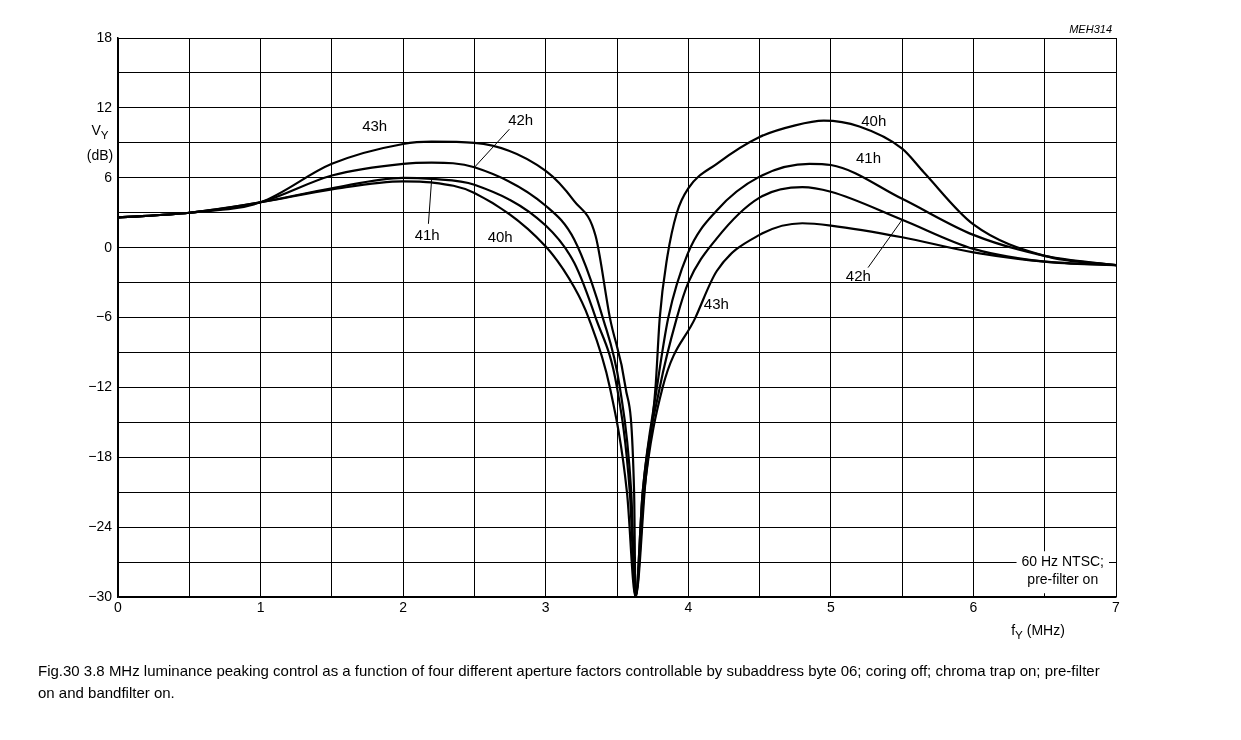 Image resolution: width=1241 pixels, height=740 pixels. I want to click on y-tick-label: 0, so click(108, 246).